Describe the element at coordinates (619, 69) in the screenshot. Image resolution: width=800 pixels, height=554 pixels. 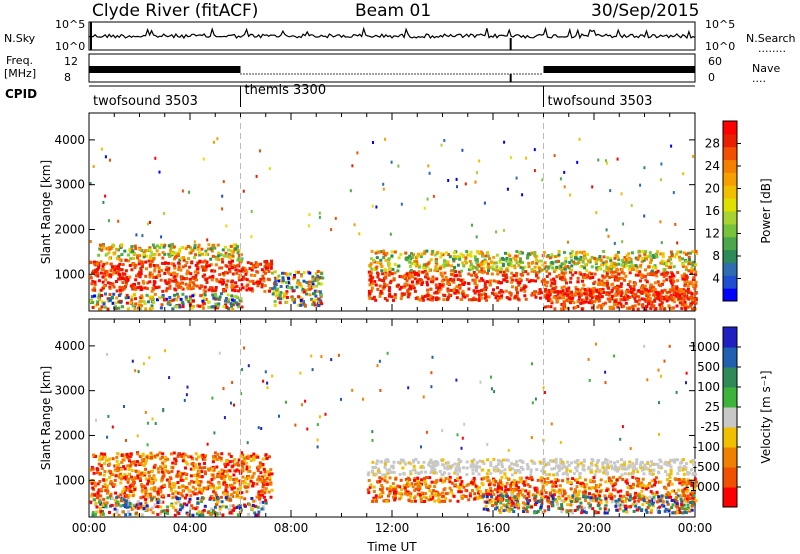
I see `freq-band` at that location.